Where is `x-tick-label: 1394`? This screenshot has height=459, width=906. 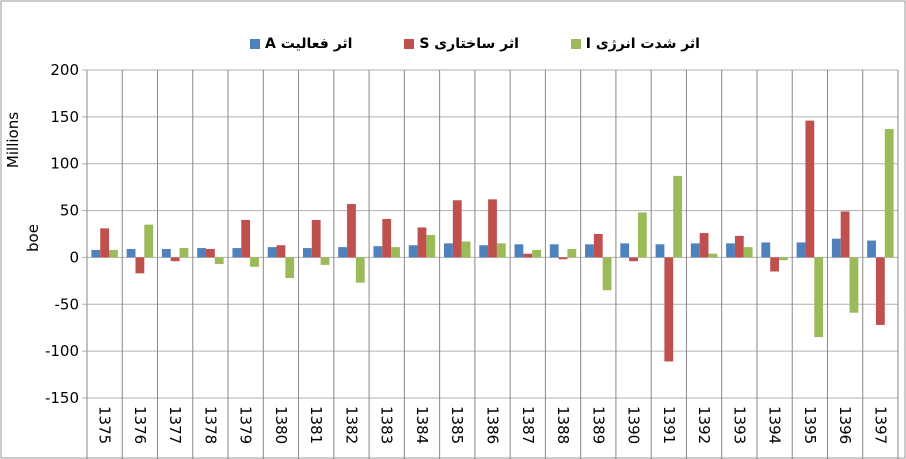
x-tick-label: 1394 is located at coordinates (775, 425).